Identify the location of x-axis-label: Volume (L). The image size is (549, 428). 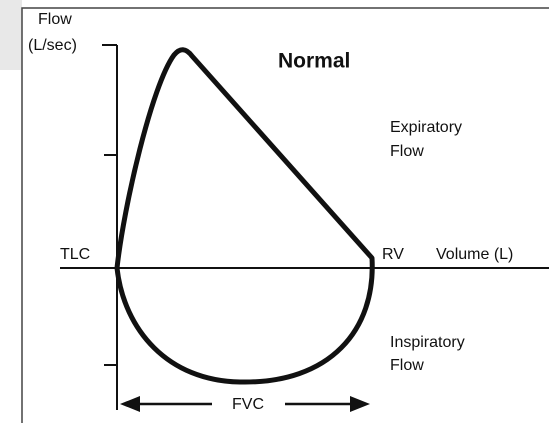
(474, 254).